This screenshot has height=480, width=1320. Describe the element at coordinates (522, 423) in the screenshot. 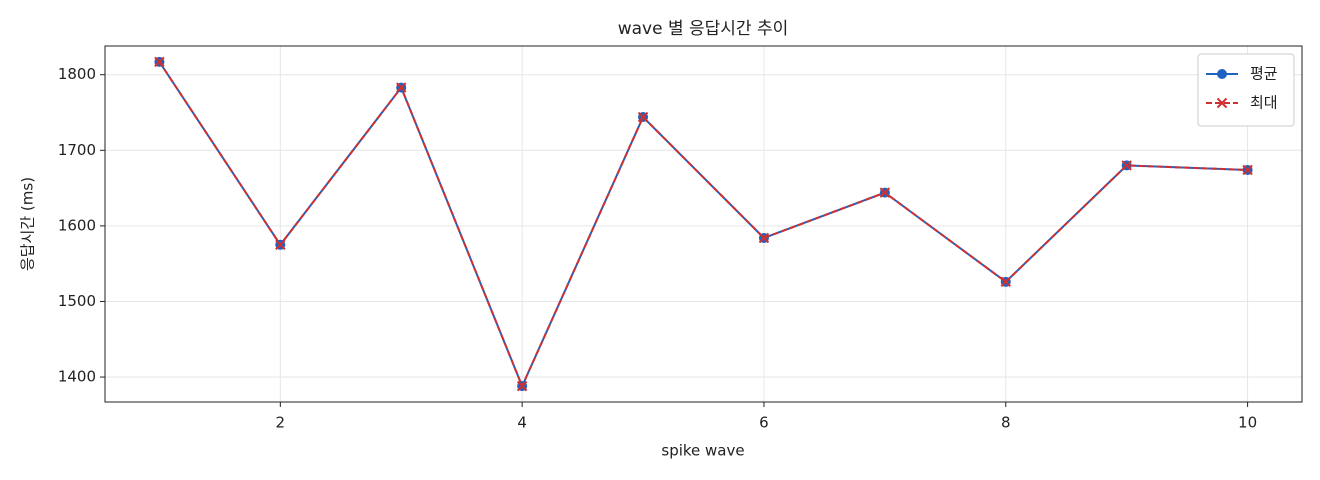

I see `x-tick-label: 4` at that location.